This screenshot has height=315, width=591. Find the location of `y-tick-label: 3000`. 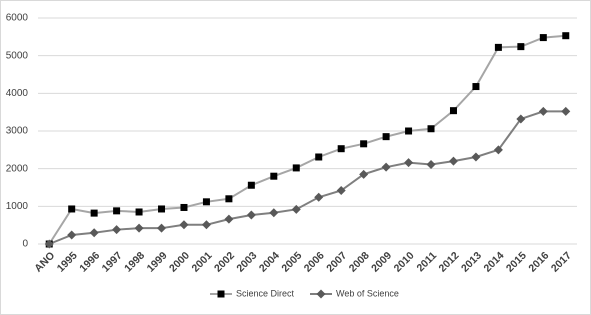

y-tick-label: 3000 is located at coordinates (17, 131).